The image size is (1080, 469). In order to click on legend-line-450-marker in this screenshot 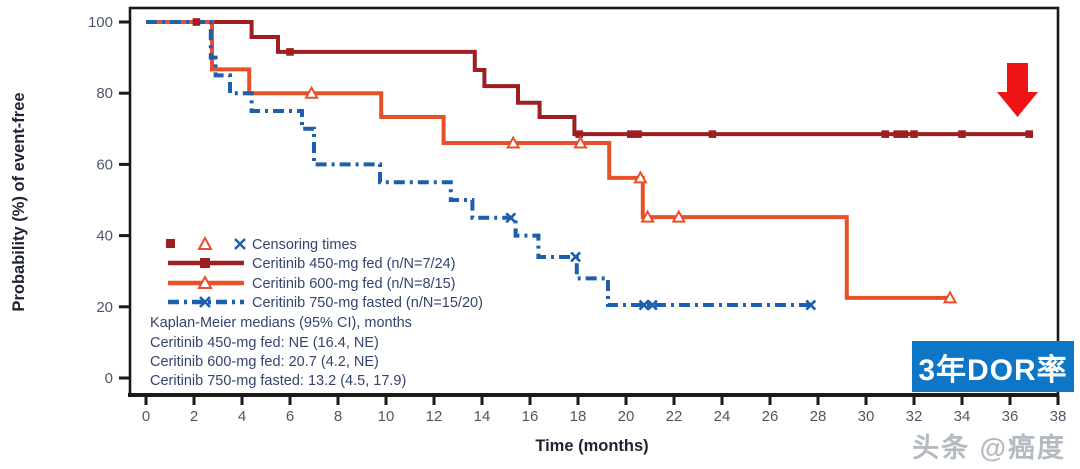, I will do `click(205, 263)`.